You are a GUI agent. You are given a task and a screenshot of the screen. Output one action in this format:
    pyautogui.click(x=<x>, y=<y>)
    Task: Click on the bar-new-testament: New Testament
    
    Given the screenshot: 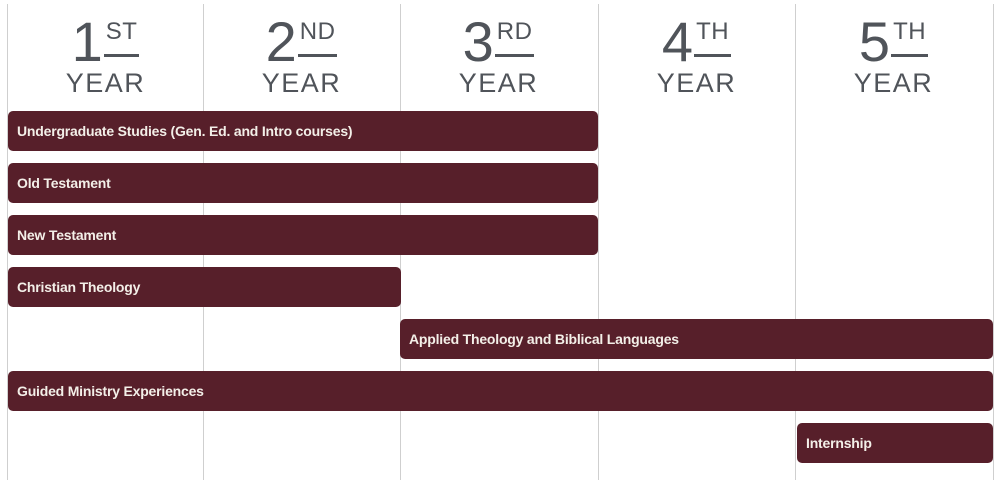 What is the action you would take?
    pyautogui.click(x=303, y=235)
    